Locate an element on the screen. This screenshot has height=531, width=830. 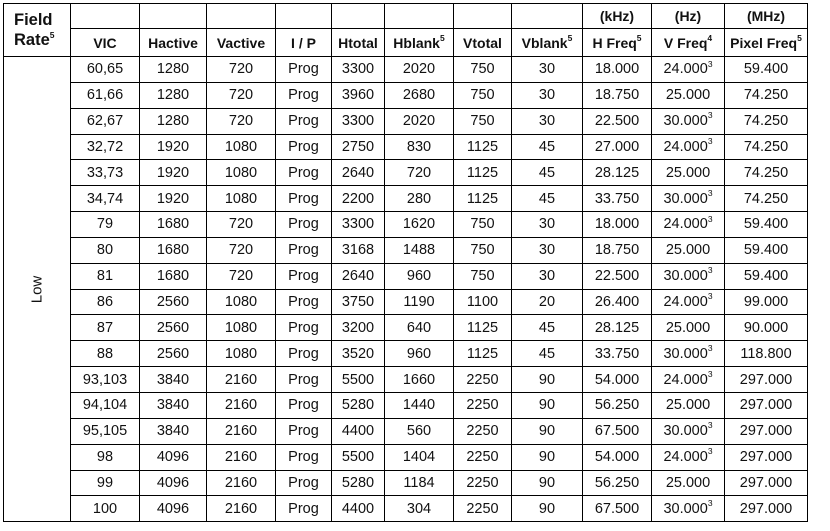
cell-value: 30 is located at coordinates (547, 250).